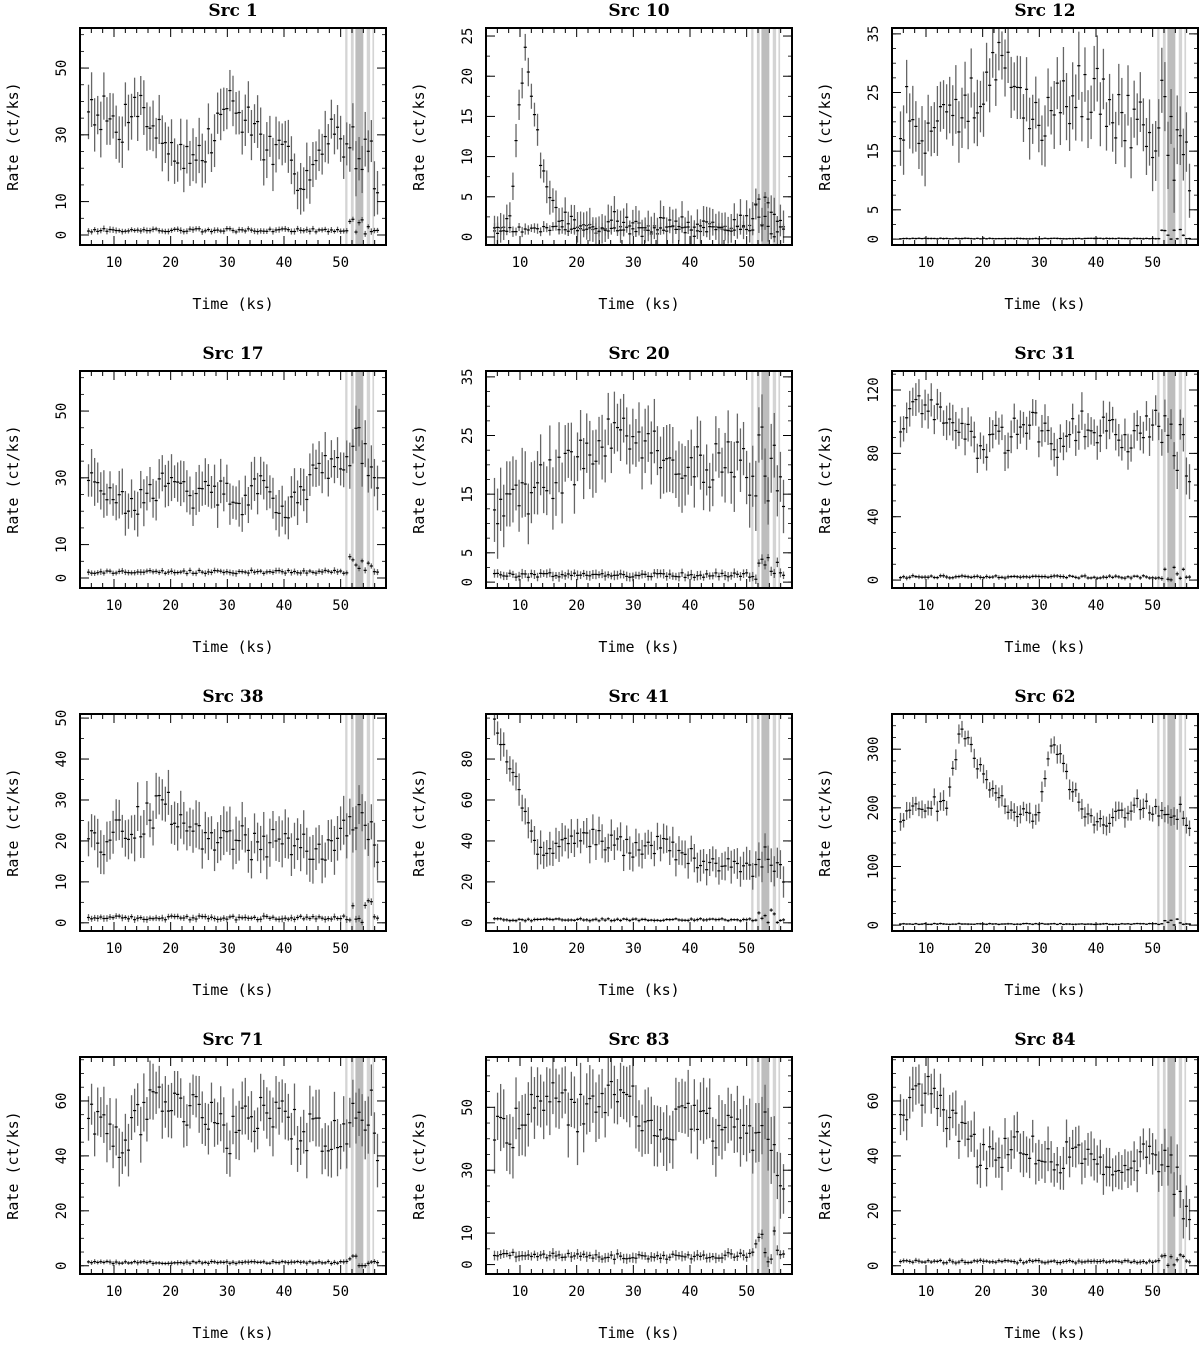 Image resolution: width=1200 pixels, height=1372 pixels. I want to click on panel-title: Src 62, so click(1044, 697).